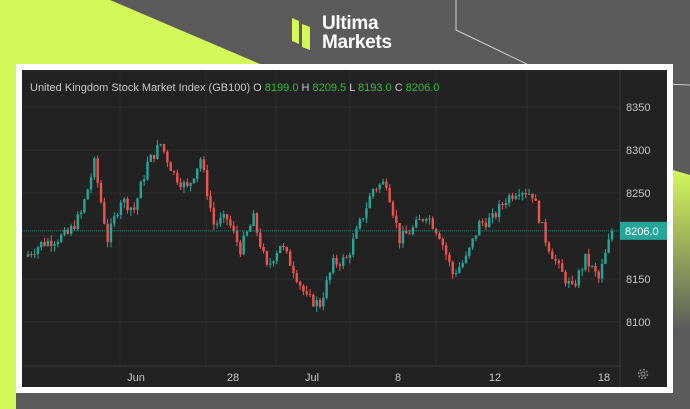  I want to click on settings-gear-icon, so click(643, 374).